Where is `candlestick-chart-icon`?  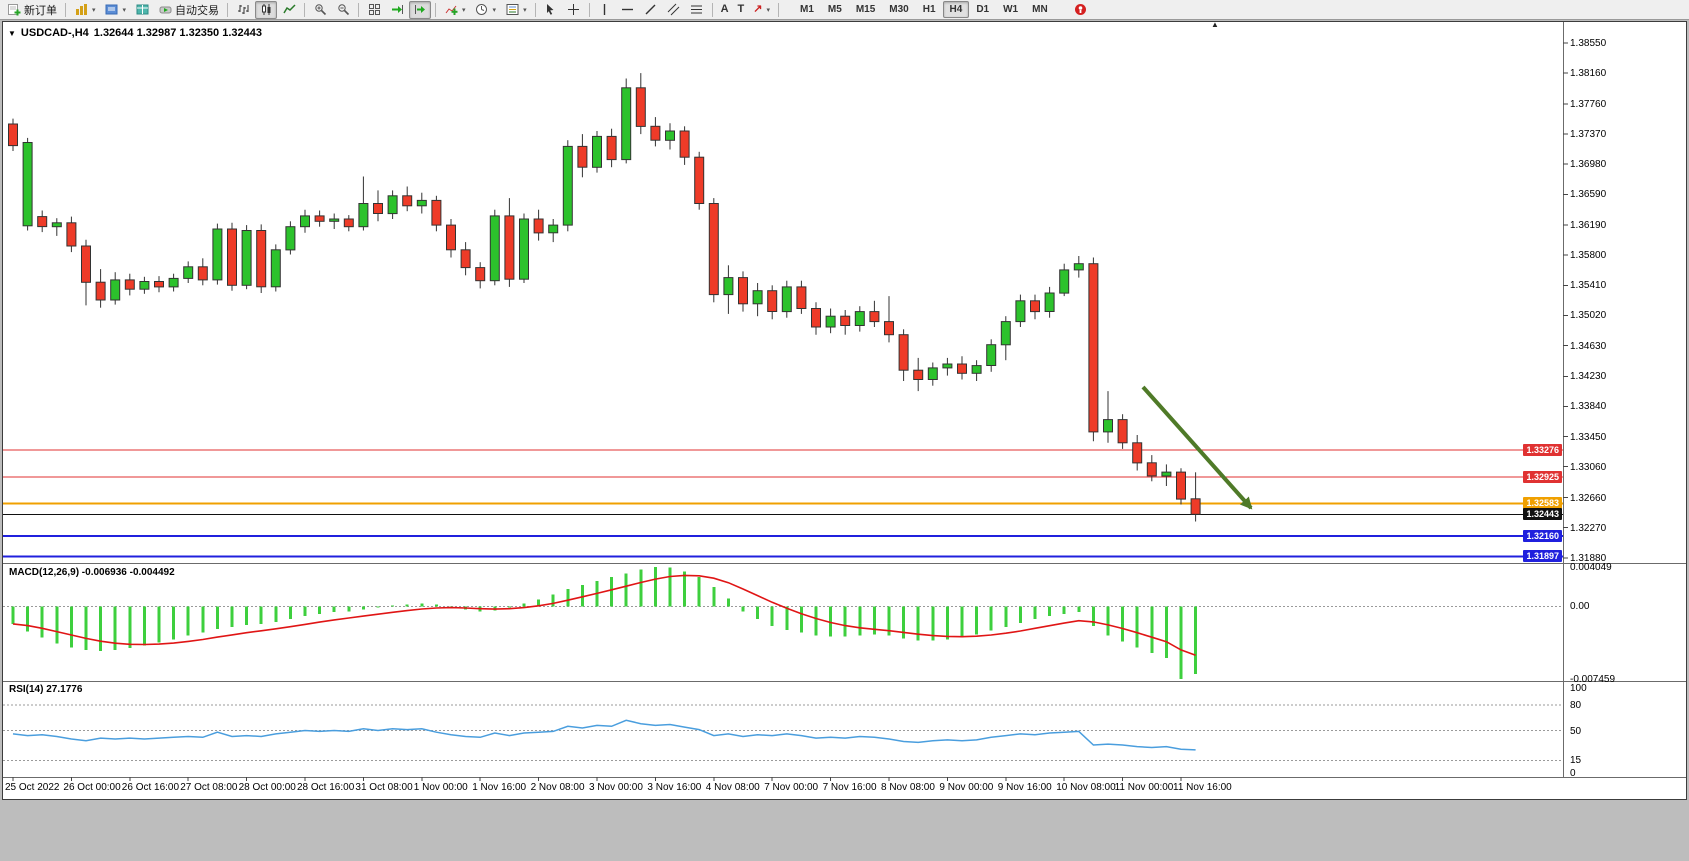
candlestick-chart-icon is located at coordinates (266, 10).